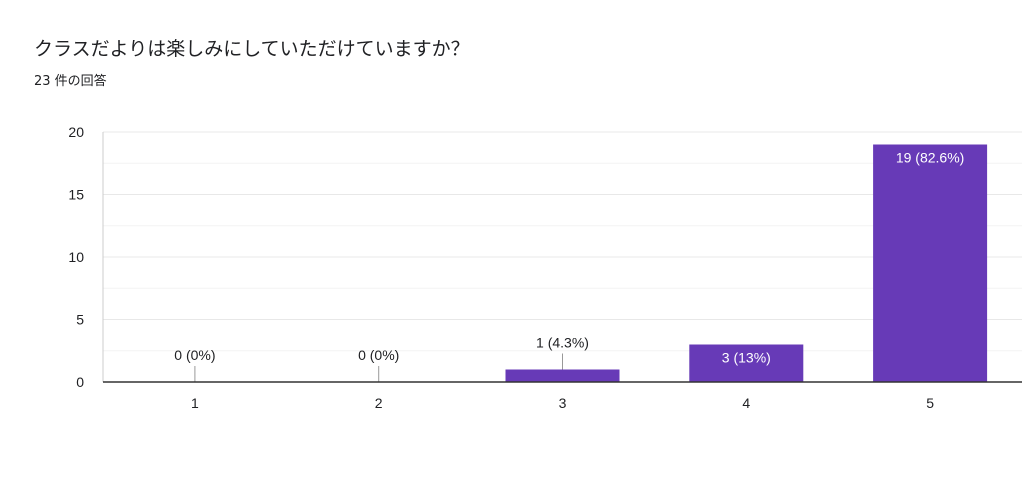  I want to click on data-label: 3 (13%), so click(746, 358).